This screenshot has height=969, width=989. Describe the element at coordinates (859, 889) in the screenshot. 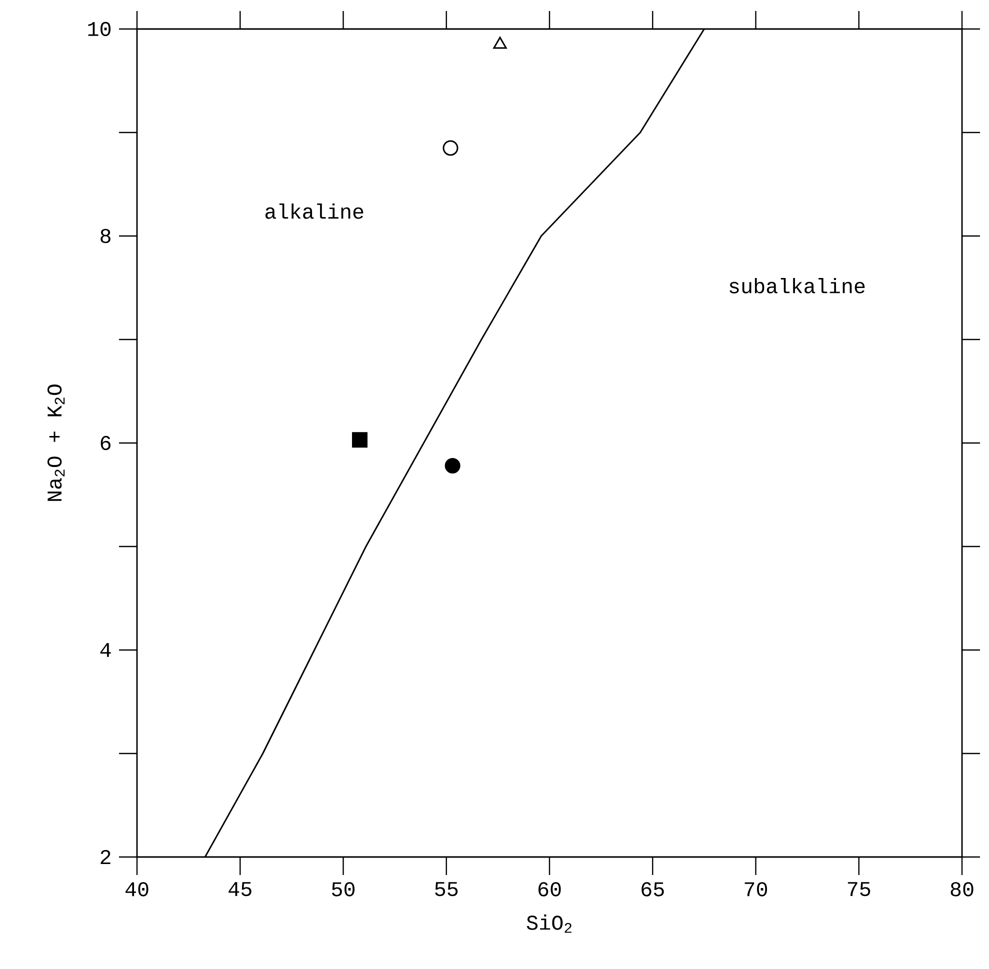

I see `x-tick-label: 75` at that location.